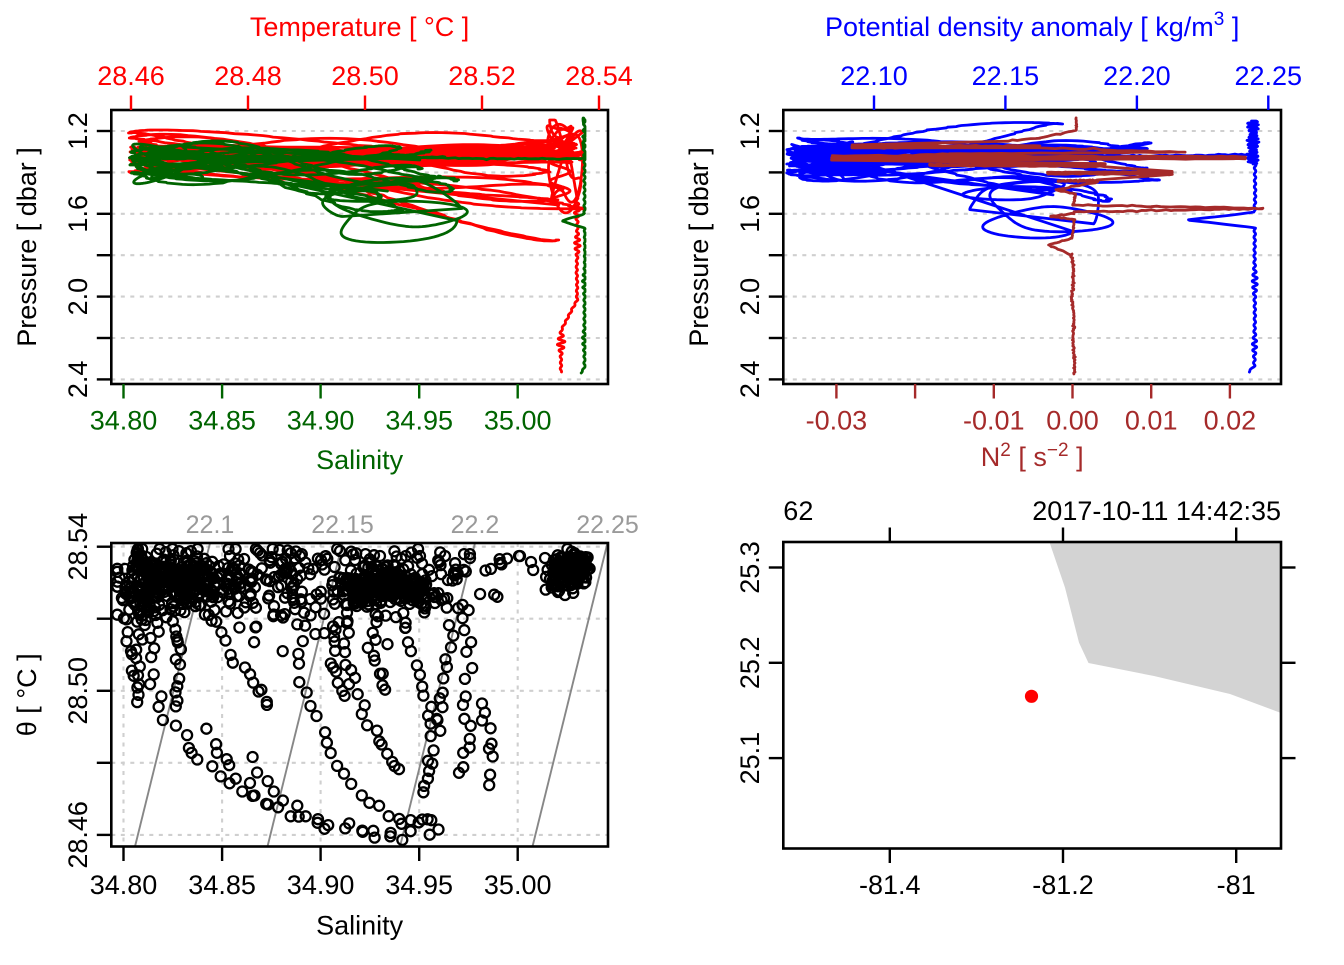 The width and height of the screenshot is (1344, 965). Describe the element at coordinates (248, 76) in the screenshot. I see `svg-text: 28.48` at that location.